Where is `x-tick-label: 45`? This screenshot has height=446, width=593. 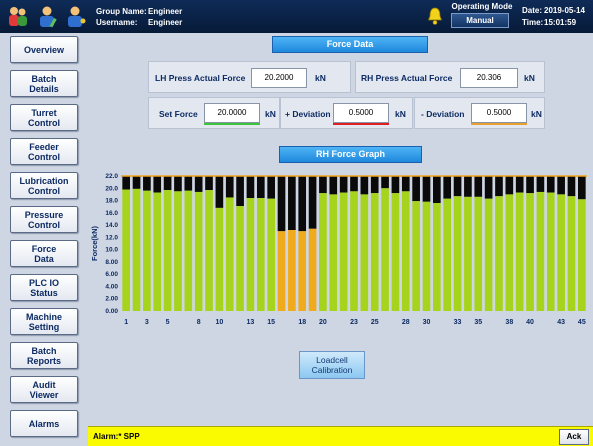 x-tick-label: 45 is located at coordinates (582, 322).